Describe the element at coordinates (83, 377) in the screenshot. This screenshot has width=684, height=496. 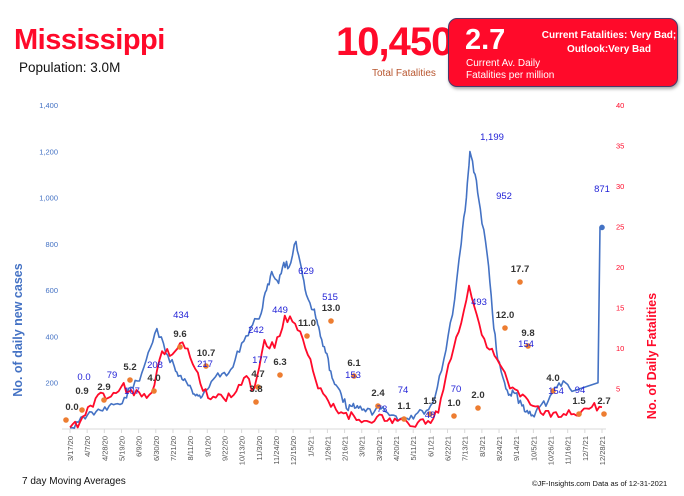
I see `case-data-label: 0.0` at that location.